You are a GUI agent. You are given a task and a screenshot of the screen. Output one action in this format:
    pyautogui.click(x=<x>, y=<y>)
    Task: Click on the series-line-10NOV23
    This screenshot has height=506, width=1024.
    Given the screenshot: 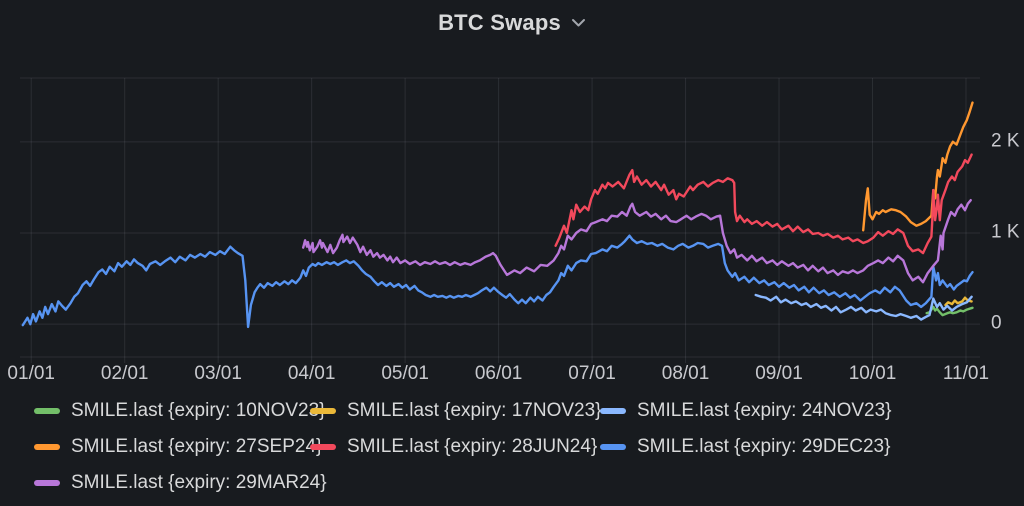 What is the action you would take?
    pyautogui.click(x=949, y=311)
    